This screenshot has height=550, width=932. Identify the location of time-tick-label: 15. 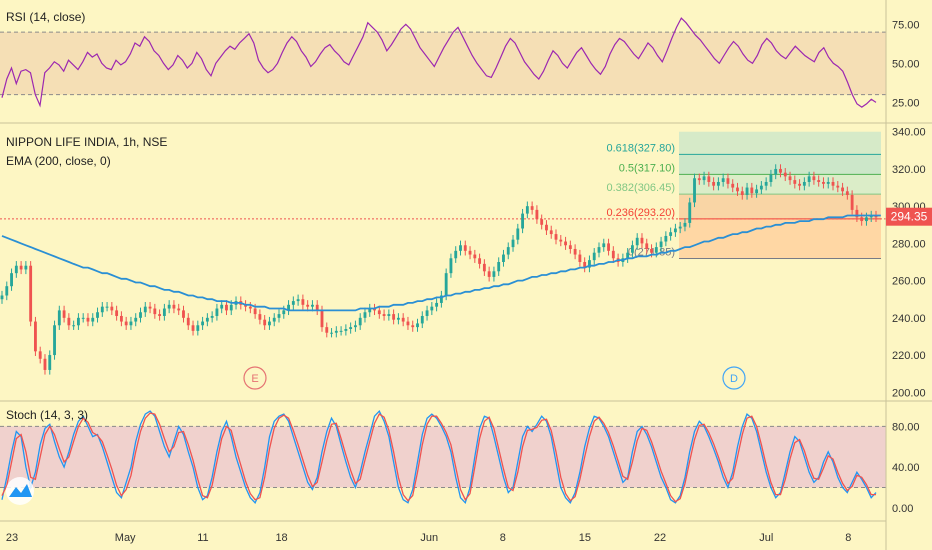
(585, 538).